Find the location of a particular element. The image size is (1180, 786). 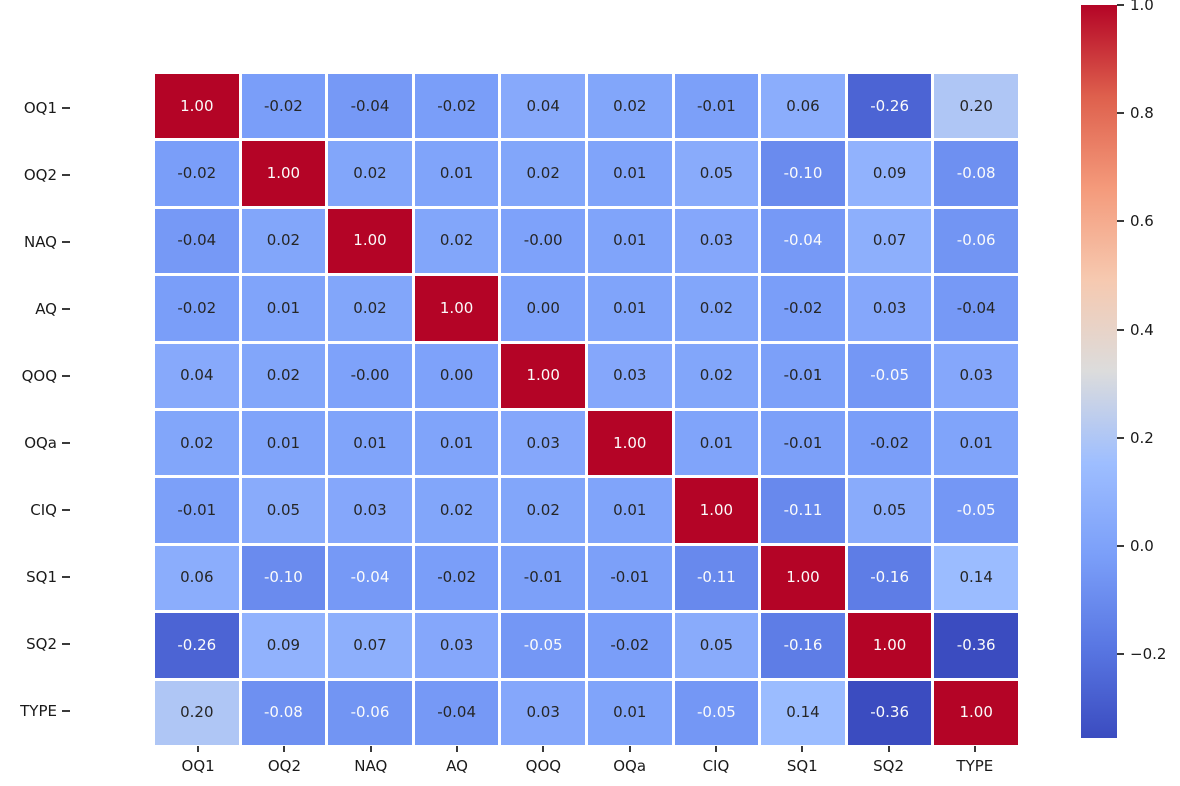

heatmap-cell: 0.20 is located at coordinates (976, 106).